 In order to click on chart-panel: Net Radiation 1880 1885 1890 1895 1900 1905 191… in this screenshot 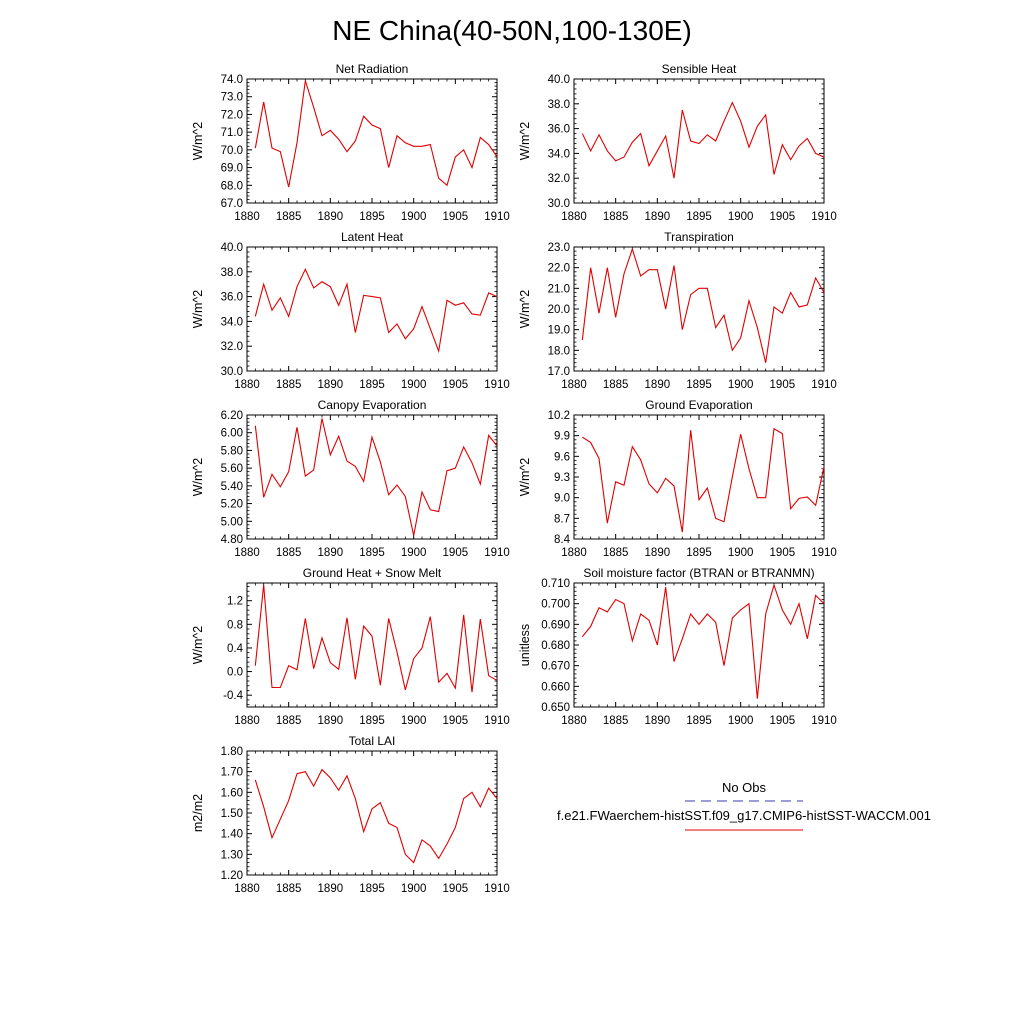, I will do `click(350, 142)`.